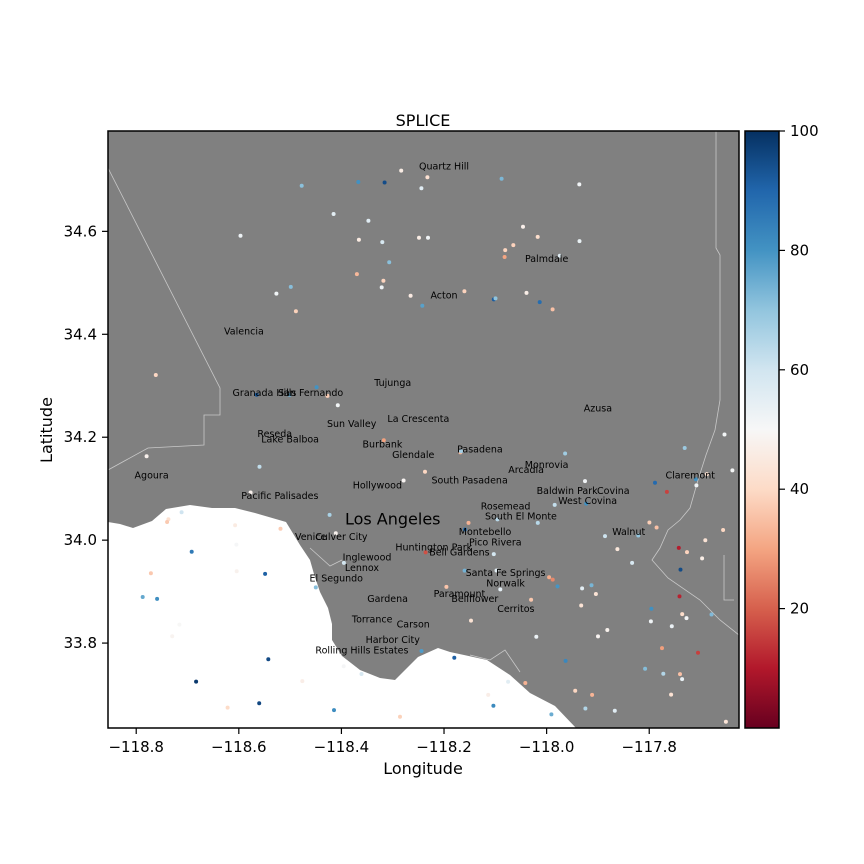 This screenshot has height=864, width=864. What do you see at coordinates (392, 383) in the screenshot?
I see `place-label: Tujunga` at bounding box center [392, 383].